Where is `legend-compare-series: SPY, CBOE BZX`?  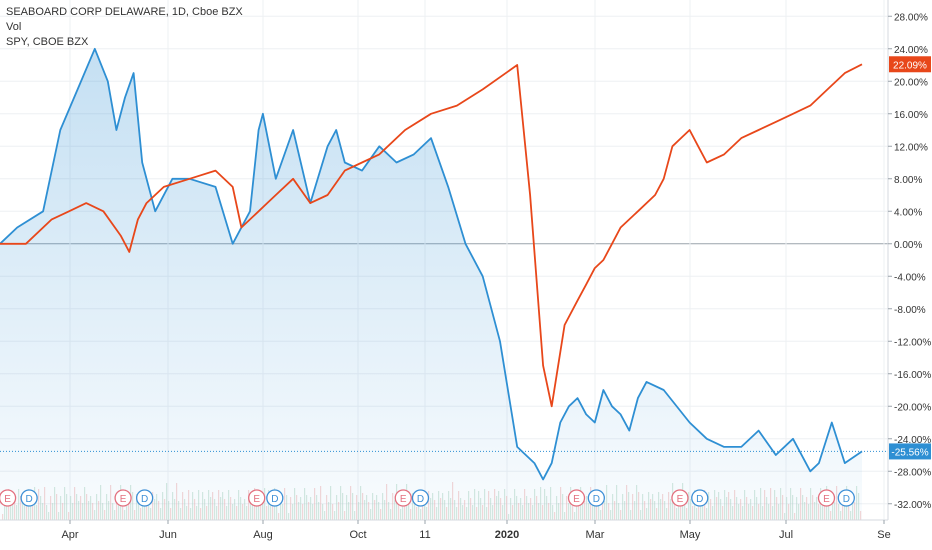 legend-compare-series: SPY, CBOE BZX is located at coordinates (47, 42).